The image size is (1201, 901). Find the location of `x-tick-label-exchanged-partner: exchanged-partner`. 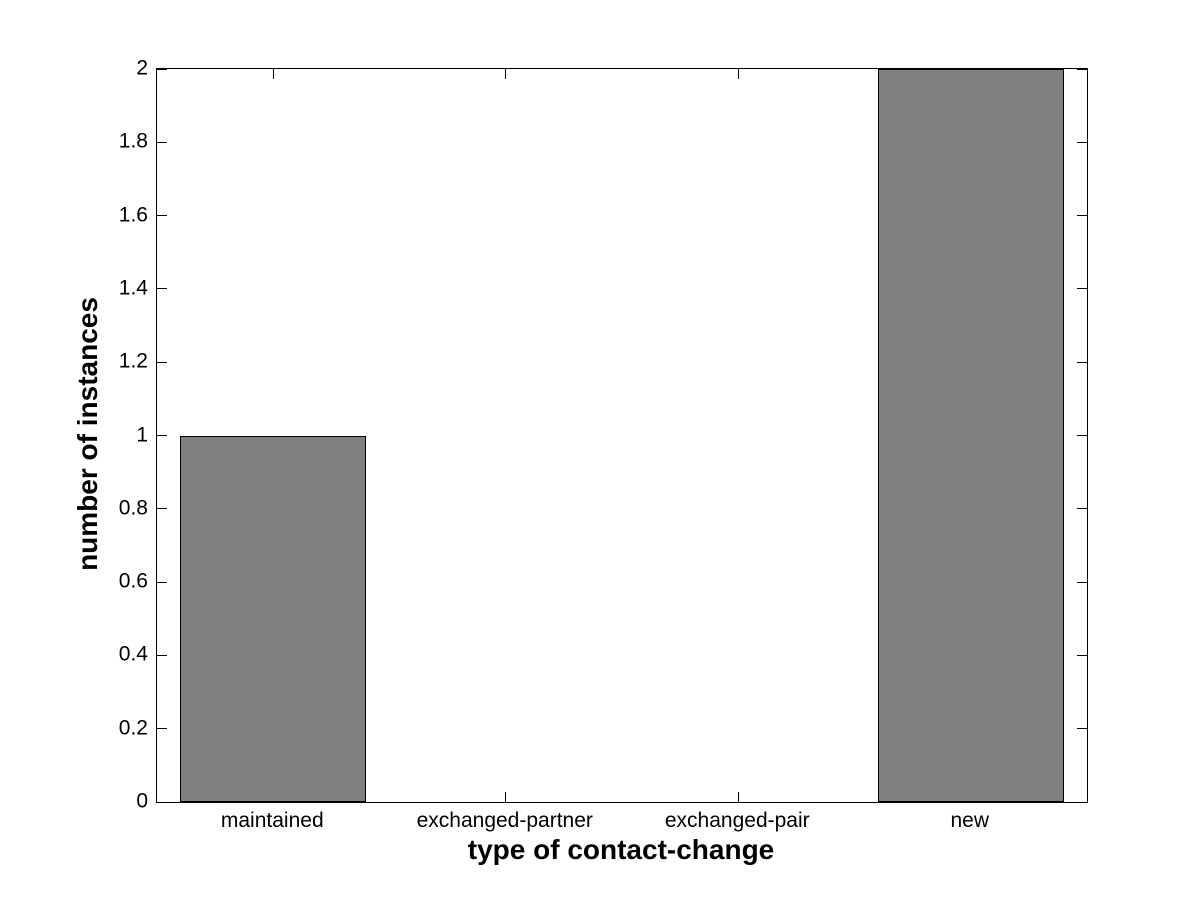

x-tick-label-exchanged-partner: exchanged-partner is located at coordinates (504, 820).